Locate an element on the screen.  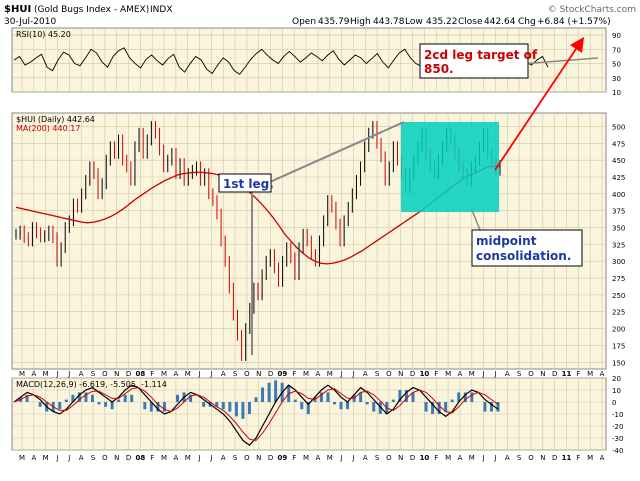
macd-series is located at coordinates (256, 413).